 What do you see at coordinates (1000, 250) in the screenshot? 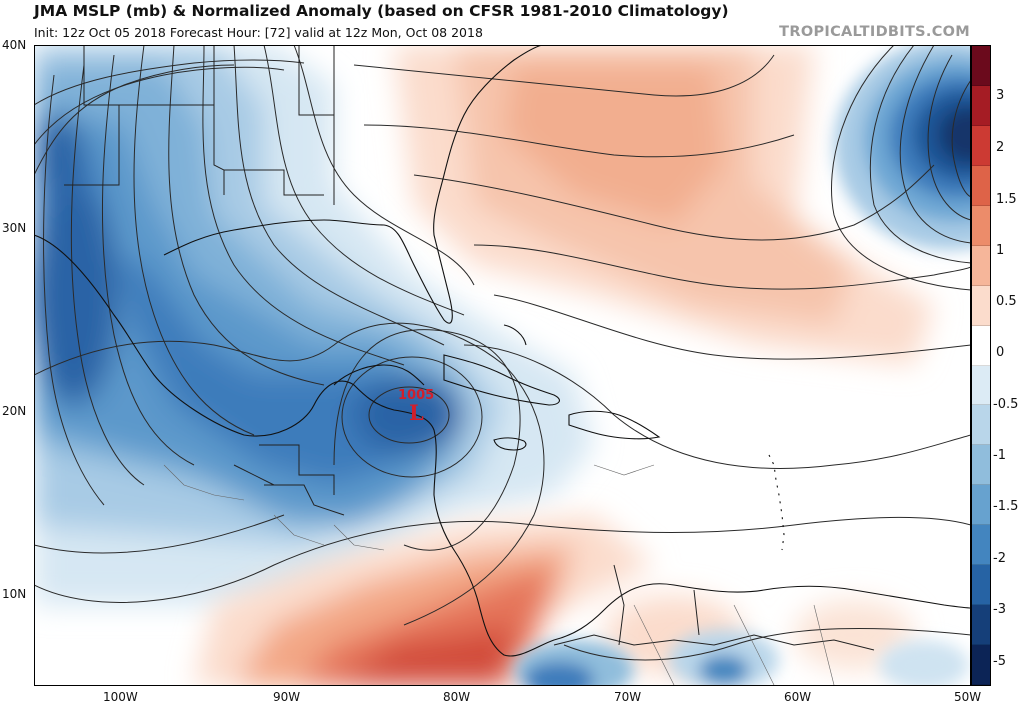
I see `colorbar-label: 1` at bounding box center [1000, 250].